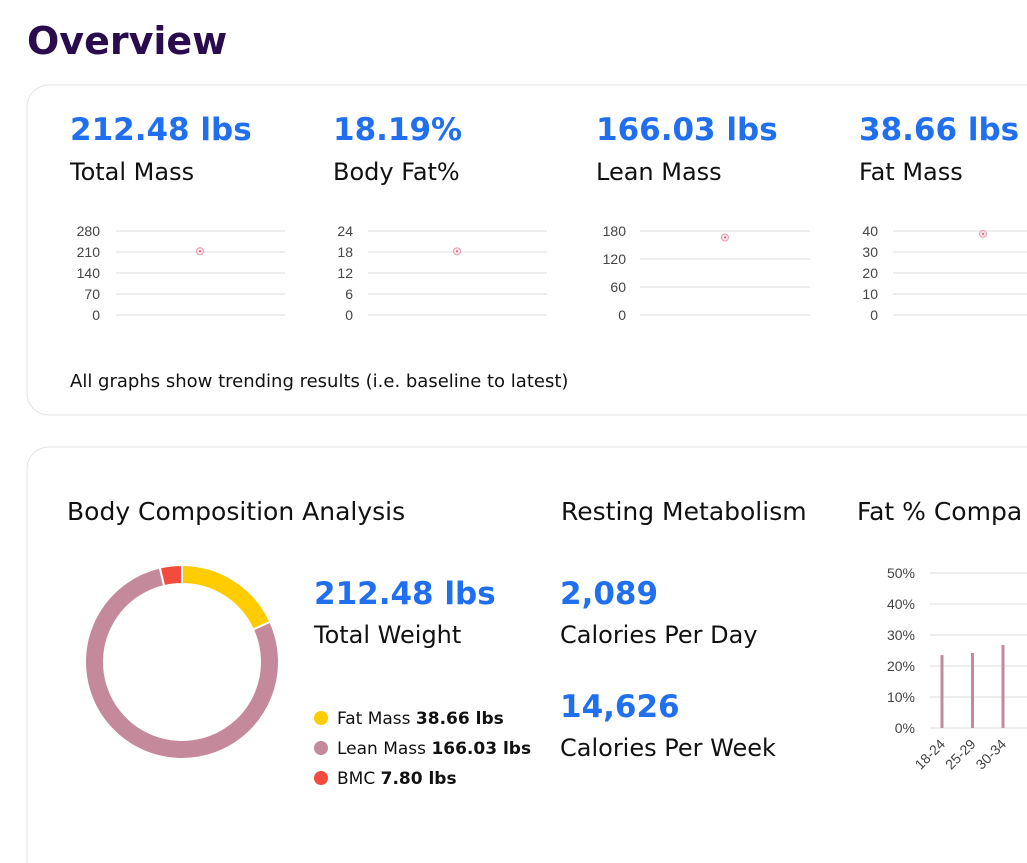 The height and width of the screenshot is (863, 1027). What do you see at coordinates (901, 666) in the screenshot?
I see `y-tick-label: 20%` at bounding box center [901, 666].